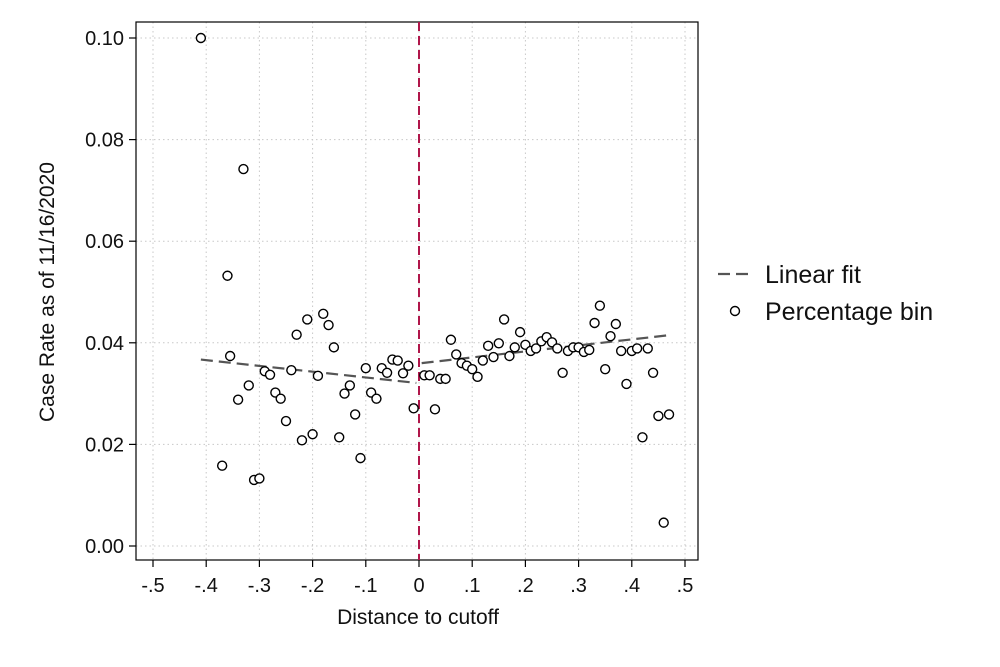 This screenshot has width=1000, height=667. What do you see at coordinates (104, 547) in the screenshot?
I see `y-tick-label: 0.00` at bounding box center [104, 547].